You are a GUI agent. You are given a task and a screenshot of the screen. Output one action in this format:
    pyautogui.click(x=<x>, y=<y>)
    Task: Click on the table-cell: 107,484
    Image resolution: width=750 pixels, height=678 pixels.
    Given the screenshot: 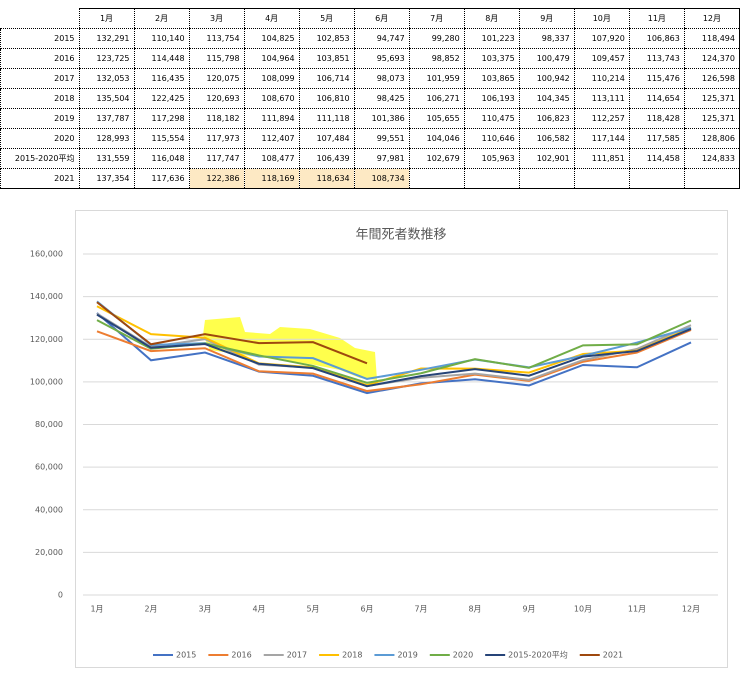 What is the action you would take?
    pyautogui.click(x=326, y=138)
    